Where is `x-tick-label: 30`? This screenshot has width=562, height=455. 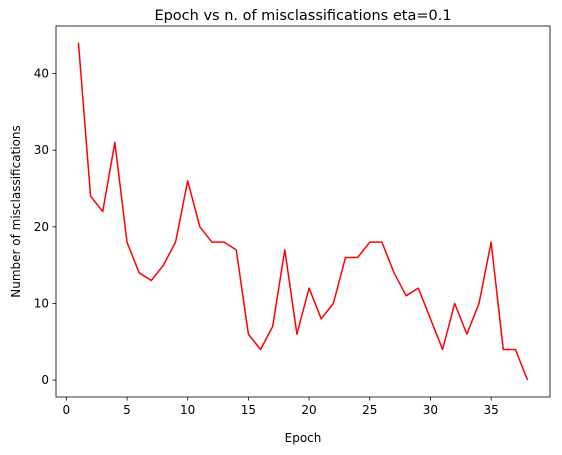
x-tick-label: 30 is located at coordinates (430, 410).